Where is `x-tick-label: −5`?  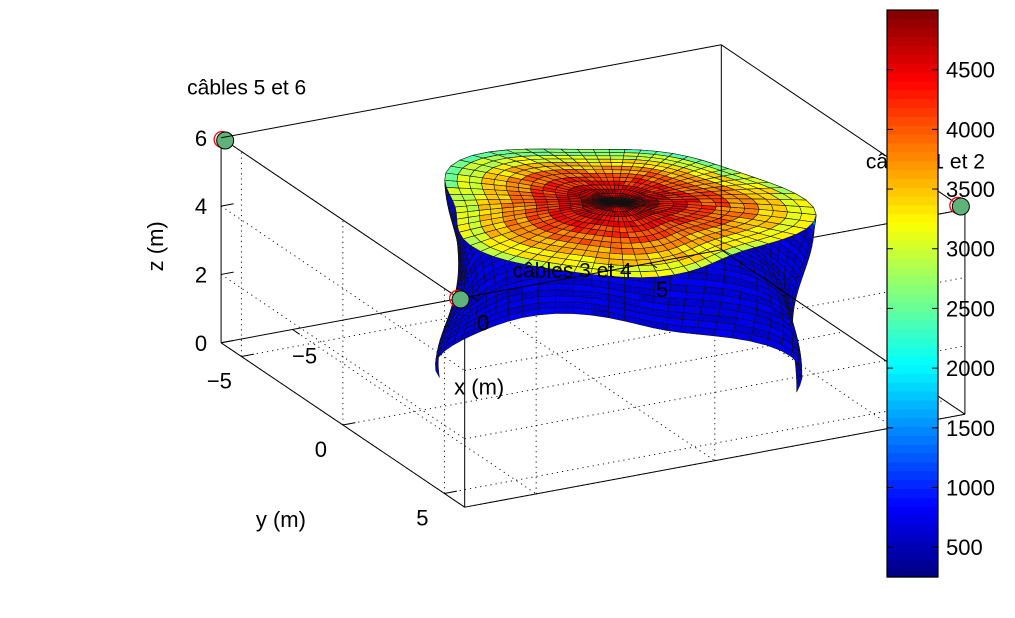 x-tick-label: −5 is located at coordinates (304, 356).